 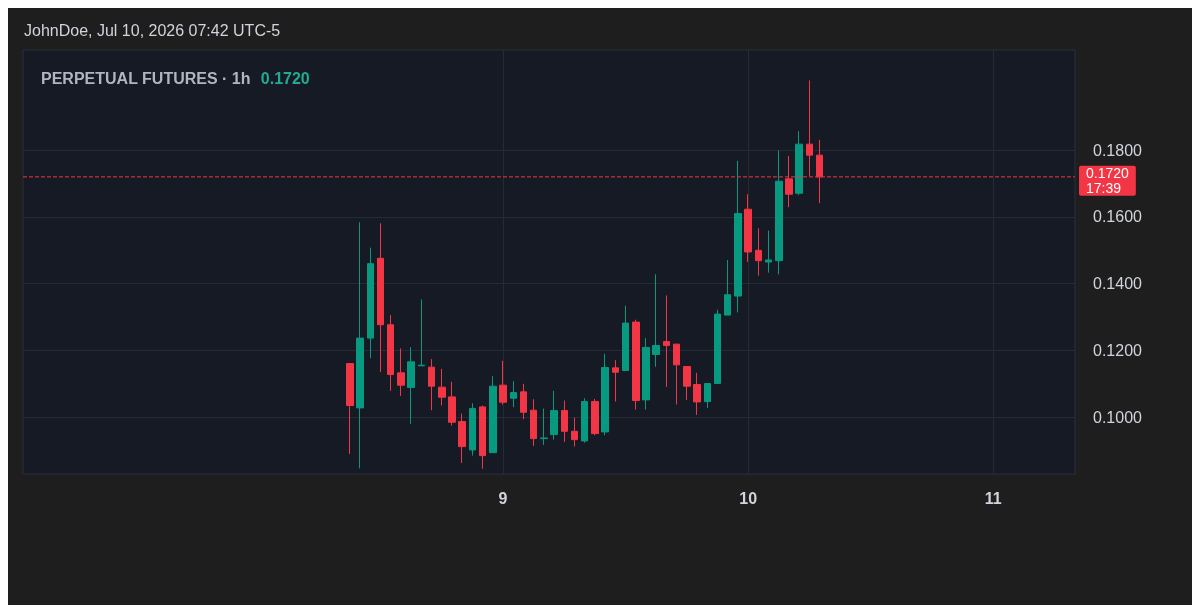 I want to click on y-tick-label: 0.1600, so click(x=1118, y=217).